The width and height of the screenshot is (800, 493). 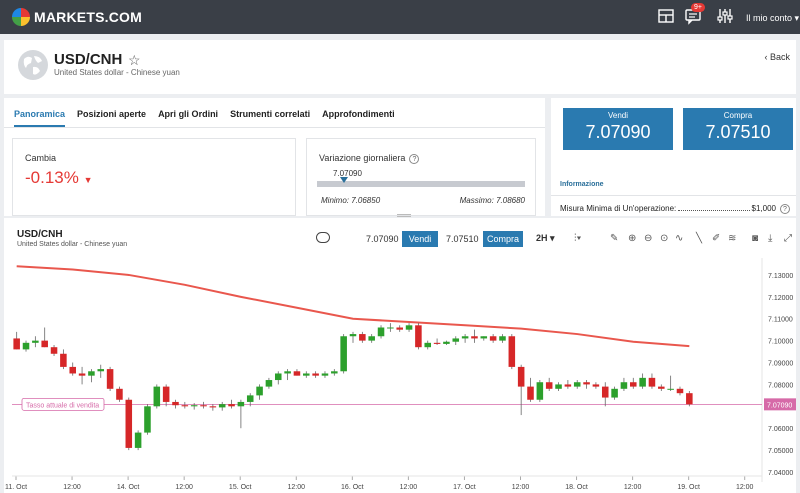 I want to click on x-tick-label: 15. Oct, so click(x=240, y=487).